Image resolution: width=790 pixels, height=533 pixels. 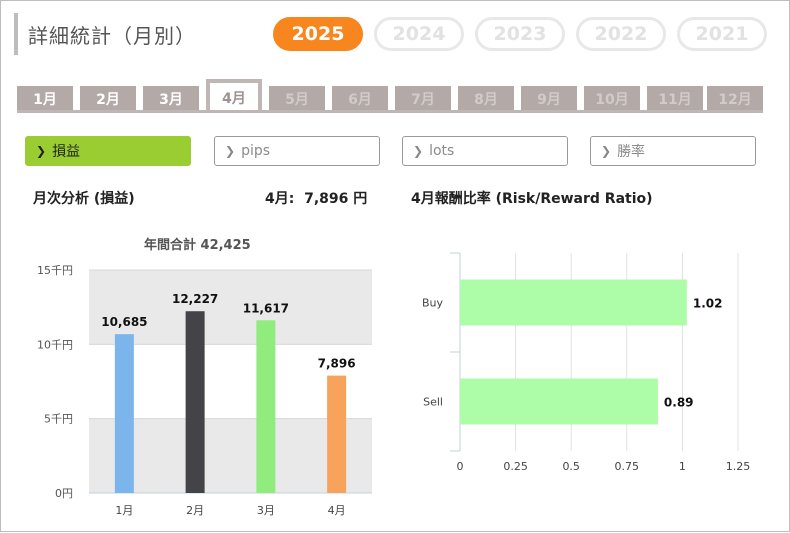 What do you see at coordinates (316, 199) in the screenshot?
I see `current-month-profit: 4月: 7,896 円` at bounding box center [316, 199].